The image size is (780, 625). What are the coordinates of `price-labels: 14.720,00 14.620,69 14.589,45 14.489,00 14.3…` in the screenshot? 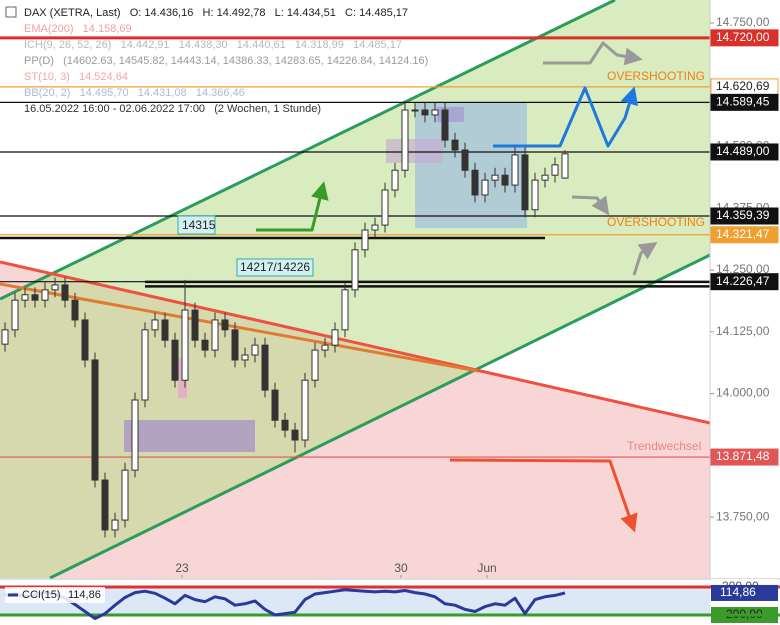 It's located at (744, 247).